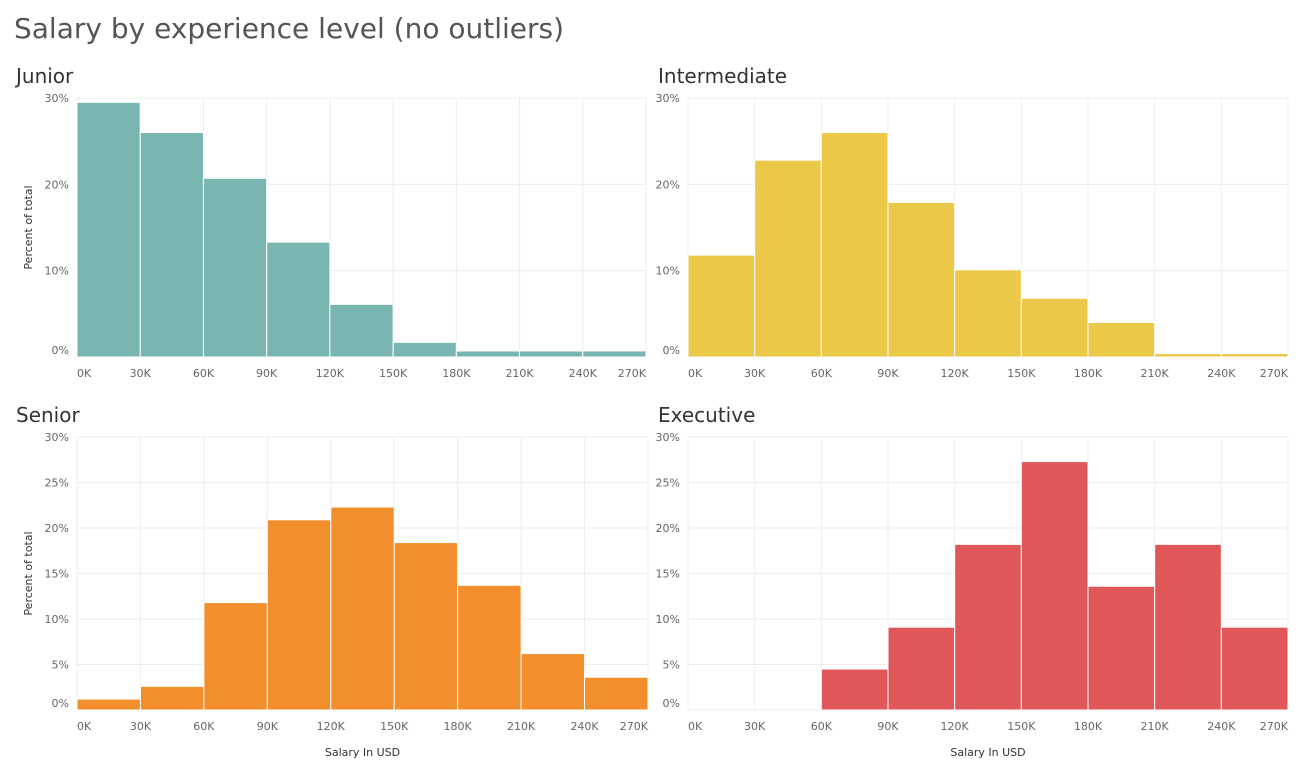 The width and height of the screenshot is (1299, 778). Describe the element at coordinates (48, 415) in the screenshot. I see `panel-title-senior: Senior` at that location.